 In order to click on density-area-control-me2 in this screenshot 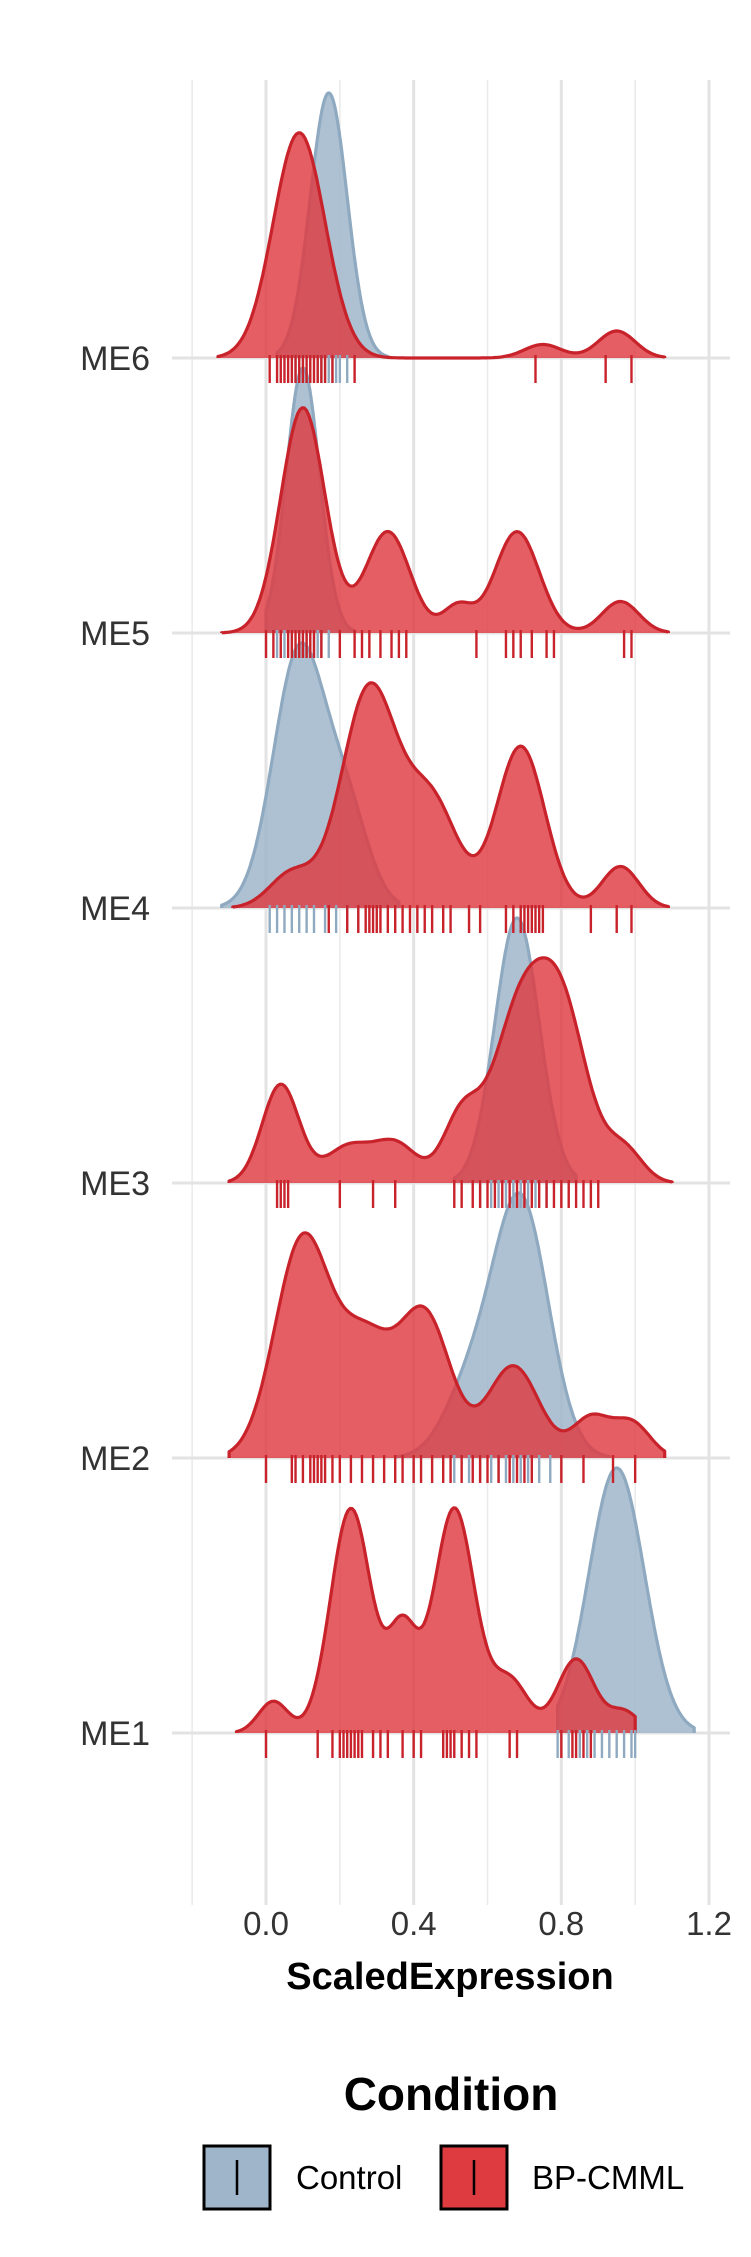, I will do `click(502, 1325)`.